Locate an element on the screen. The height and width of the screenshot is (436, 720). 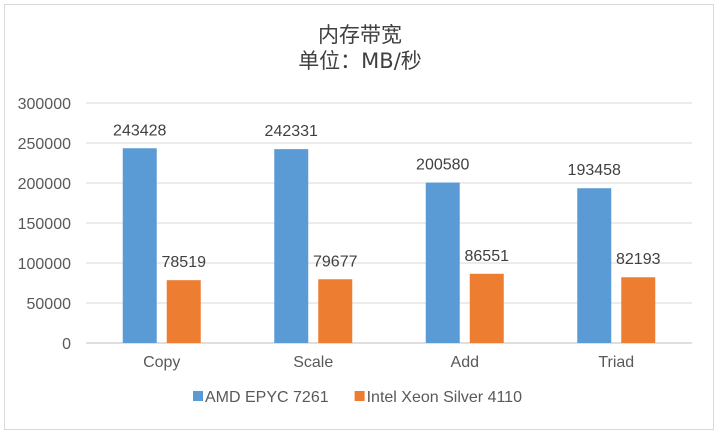
chart-subtitle: 单位：MB/秒 is located at coordinates (360, 61).